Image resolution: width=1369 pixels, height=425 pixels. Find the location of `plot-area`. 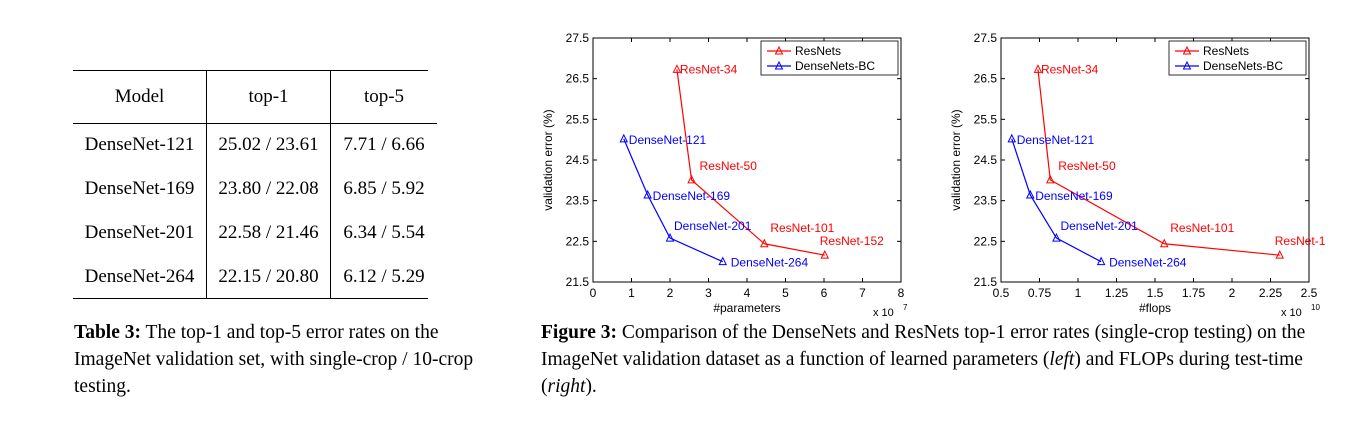

plot-area is located at coordinates (747, 160).